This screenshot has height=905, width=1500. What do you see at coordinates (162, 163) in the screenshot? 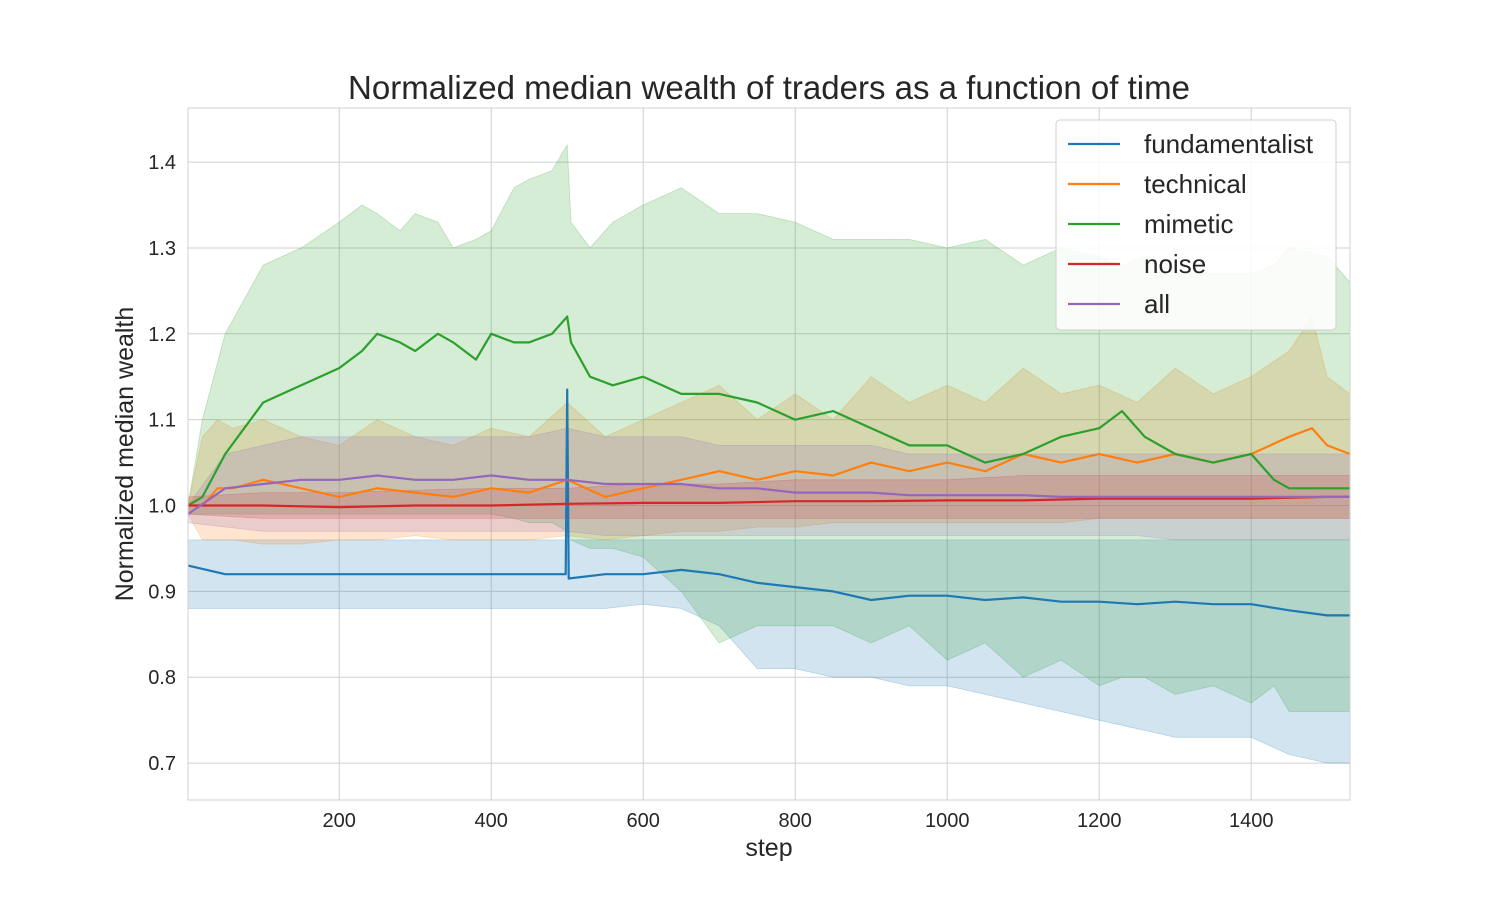
I see `y-tick-label: 1.4` at bounding box center [162, 163].